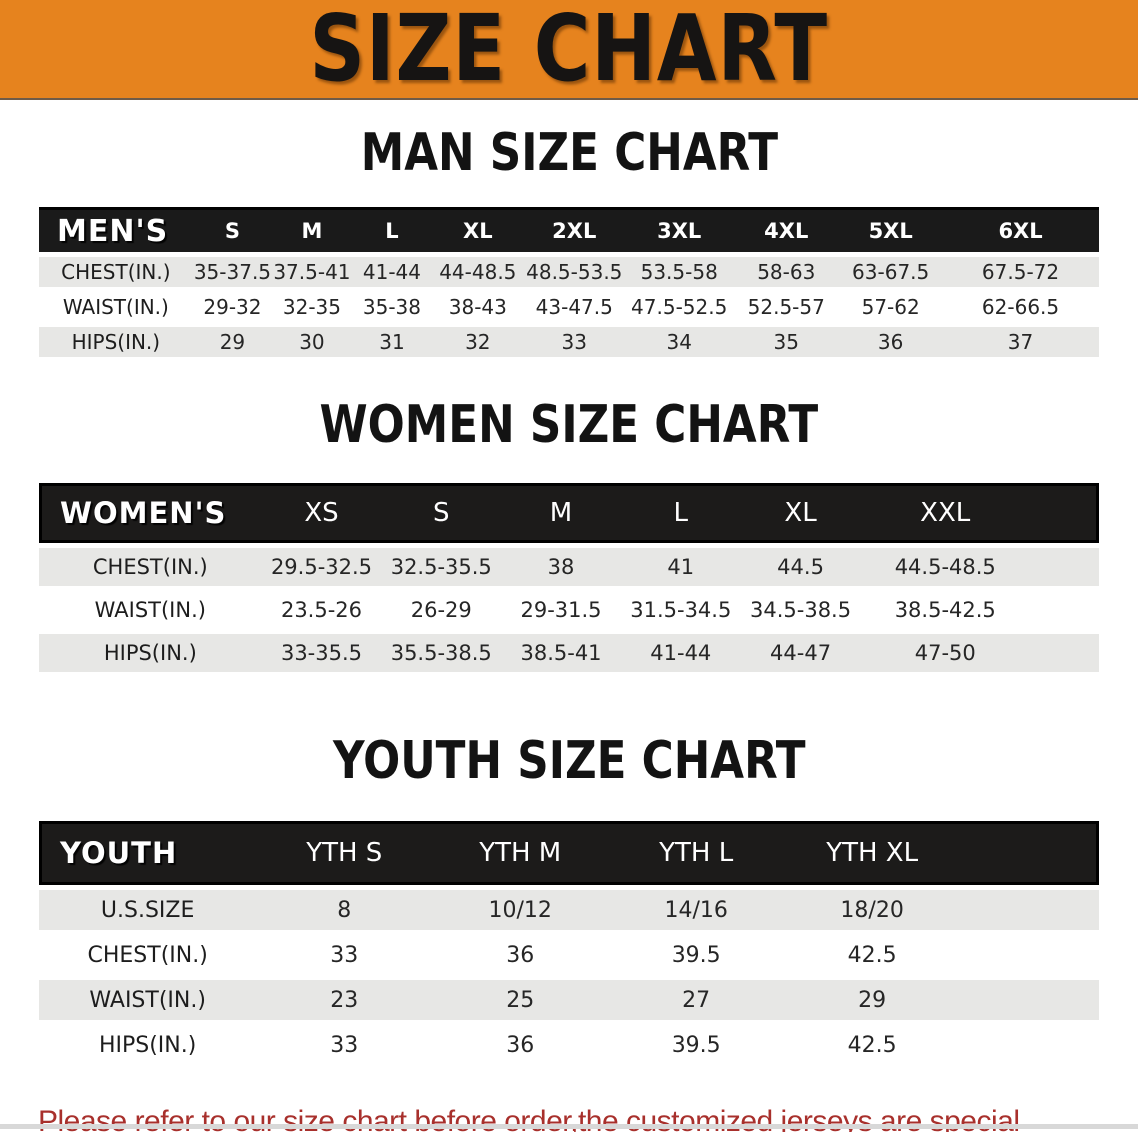 The image size is (1138, 1132). Describe the element at coordinates (561, 567) in the screenshot. I see `size-value: 38` at that location.